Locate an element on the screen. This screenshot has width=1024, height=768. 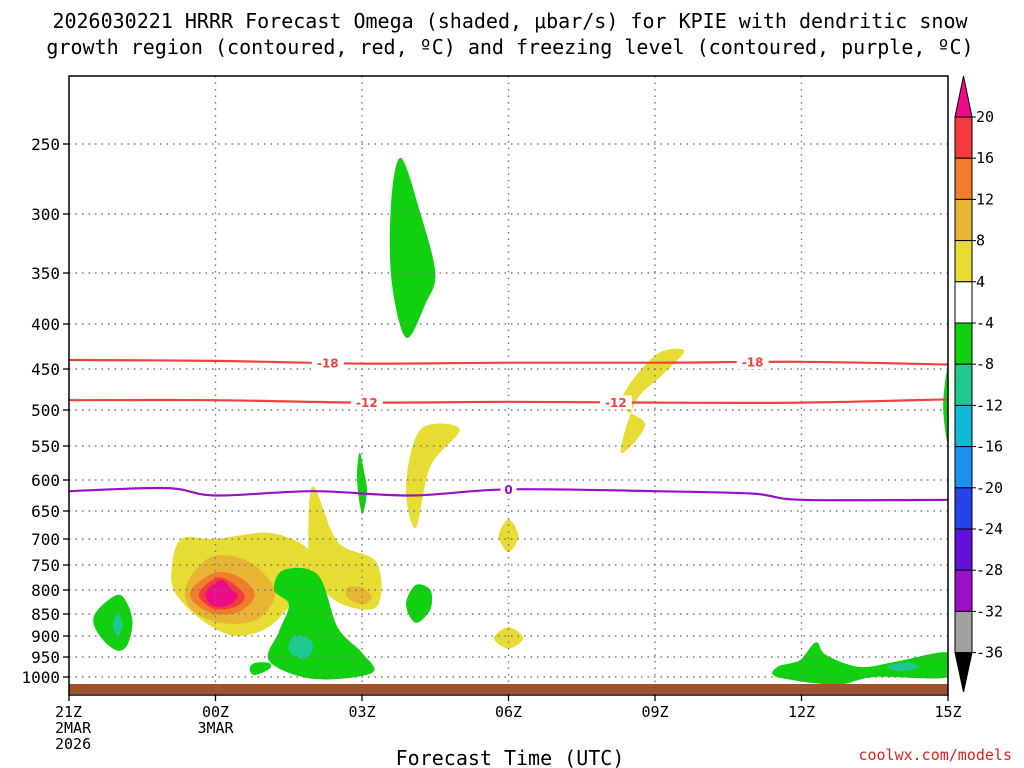
y-tick-label-250: 250 is located at coordinates (45, 144).